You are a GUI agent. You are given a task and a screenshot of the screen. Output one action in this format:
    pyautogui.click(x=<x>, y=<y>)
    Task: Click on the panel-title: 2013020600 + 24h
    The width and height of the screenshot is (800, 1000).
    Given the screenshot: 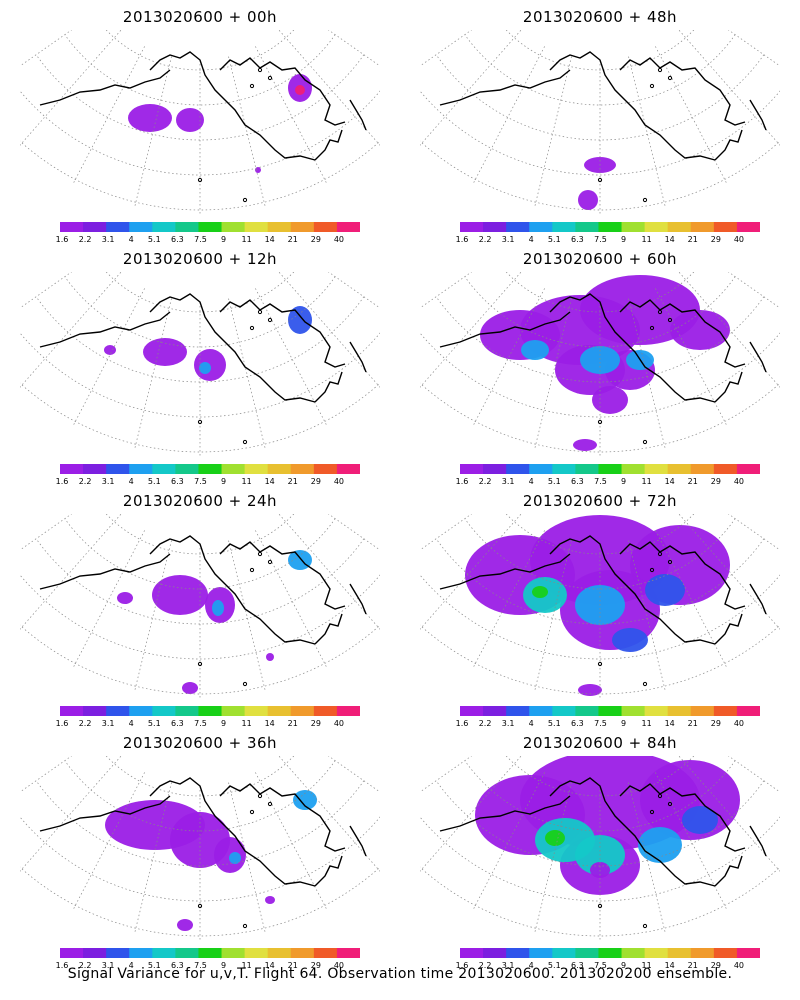 What is the action you would take?
    pyautogui.click(x=200, y=501)
    